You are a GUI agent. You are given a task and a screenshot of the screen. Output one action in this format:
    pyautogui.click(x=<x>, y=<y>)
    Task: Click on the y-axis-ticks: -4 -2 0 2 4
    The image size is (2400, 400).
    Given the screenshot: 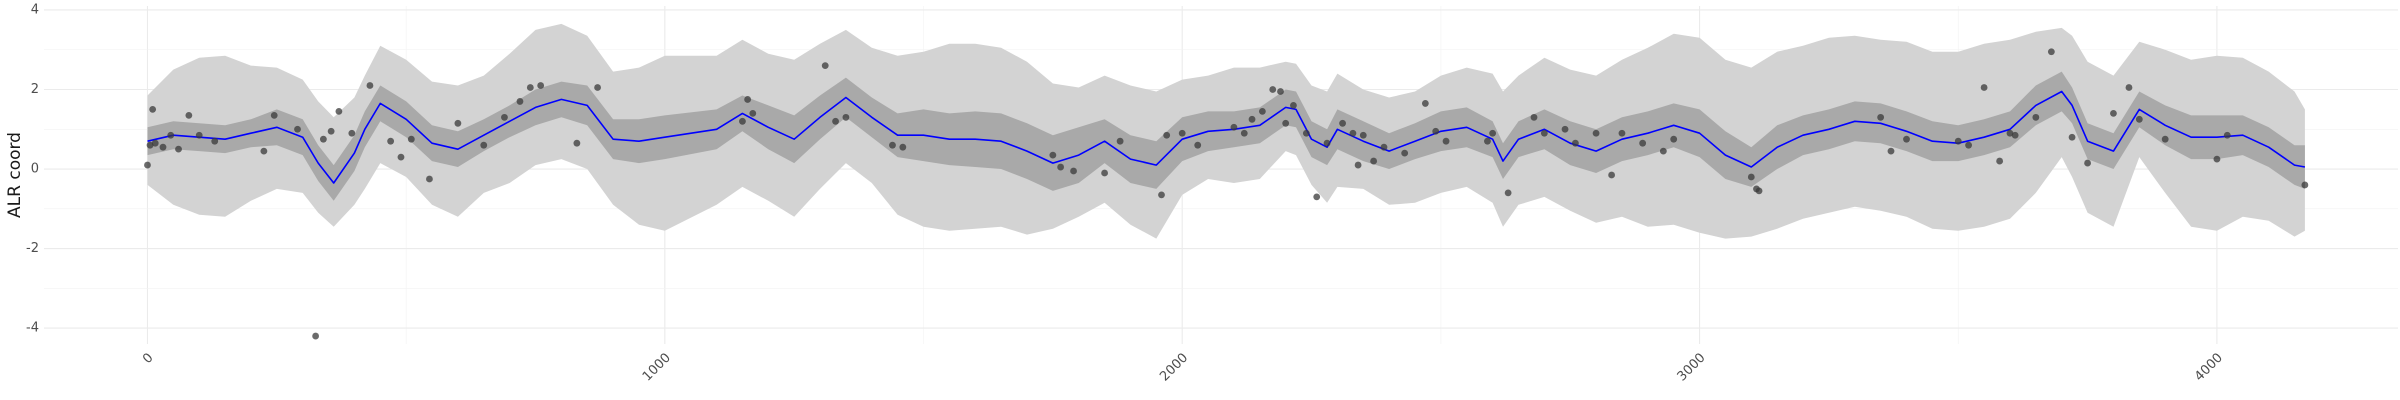 What is the action you would take?
    pyautogui.click(x=32, y=168)
    